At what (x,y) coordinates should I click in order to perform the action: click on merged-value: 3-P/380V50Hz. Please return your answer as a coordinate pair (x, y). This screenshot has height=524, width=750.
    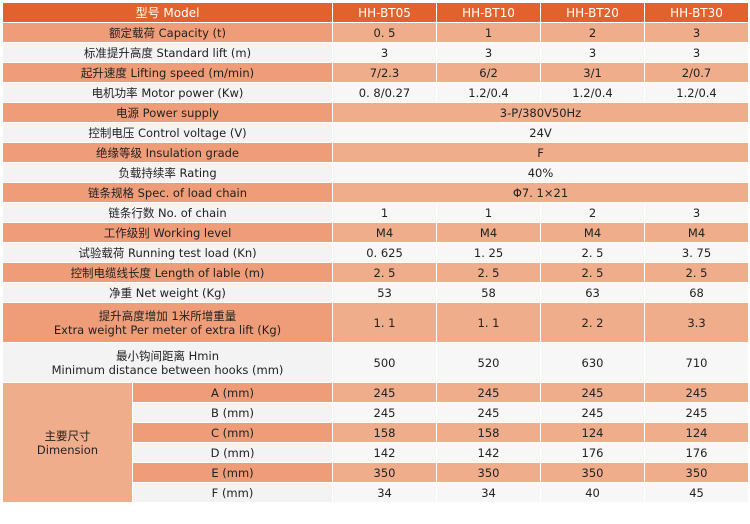
    Looking at the image, I should click on (541, 112).